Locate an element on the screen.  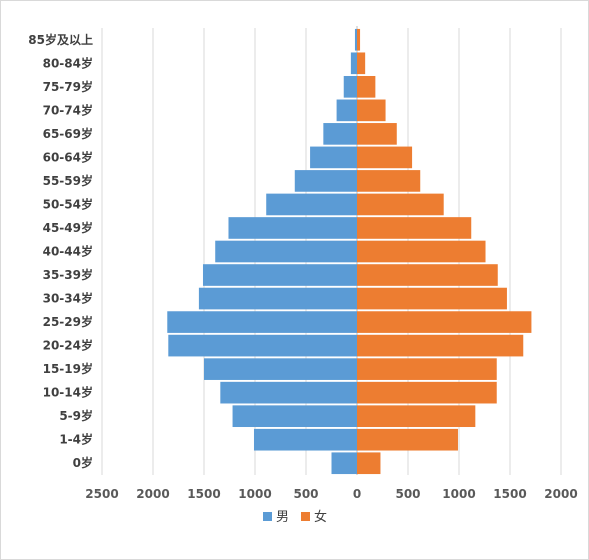
legend-label: 女 is located at coordinates (320, 517).